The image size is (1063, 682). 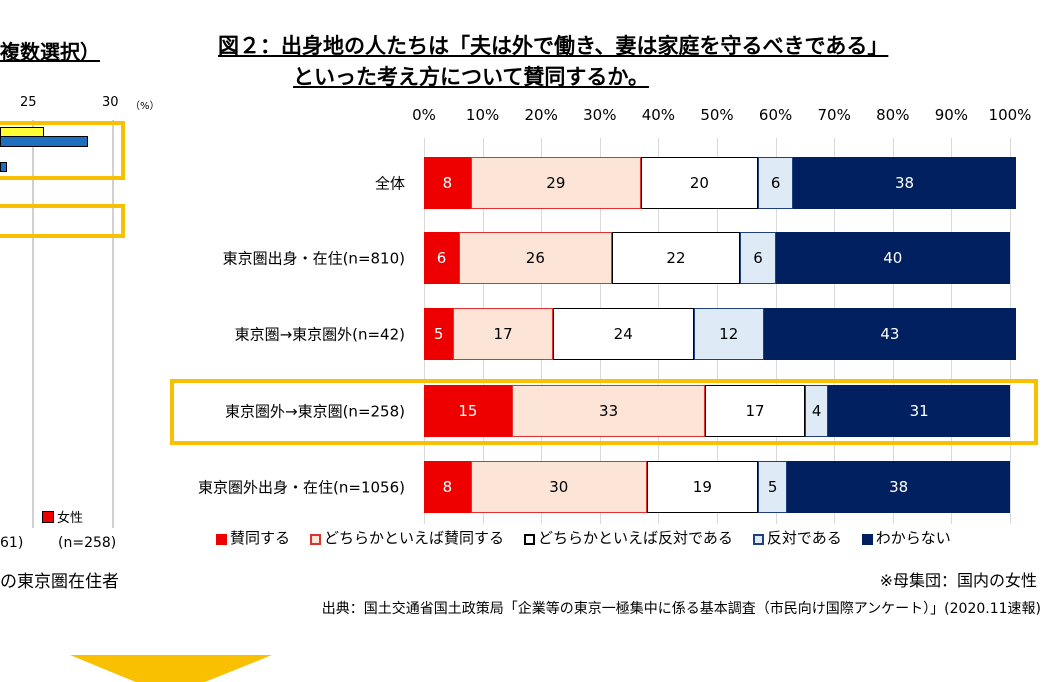 I want to click on bar-segment: 20, so click(x=699, y=183).